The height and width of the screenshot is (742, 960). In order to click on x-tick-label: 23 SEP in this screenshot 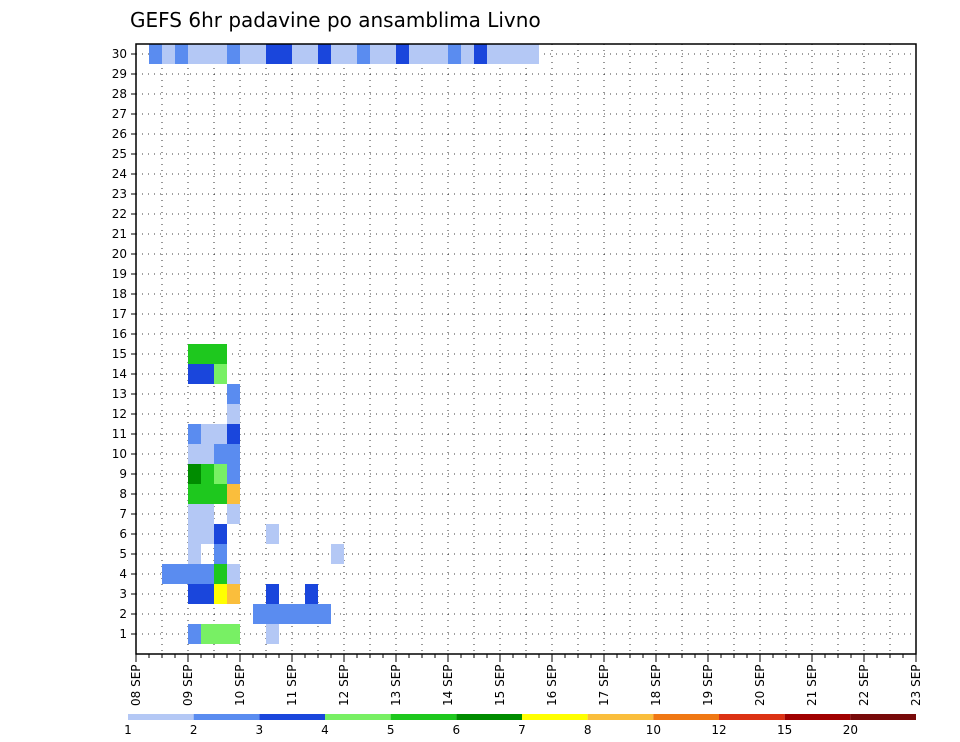, I will do `click(916, 685)`.